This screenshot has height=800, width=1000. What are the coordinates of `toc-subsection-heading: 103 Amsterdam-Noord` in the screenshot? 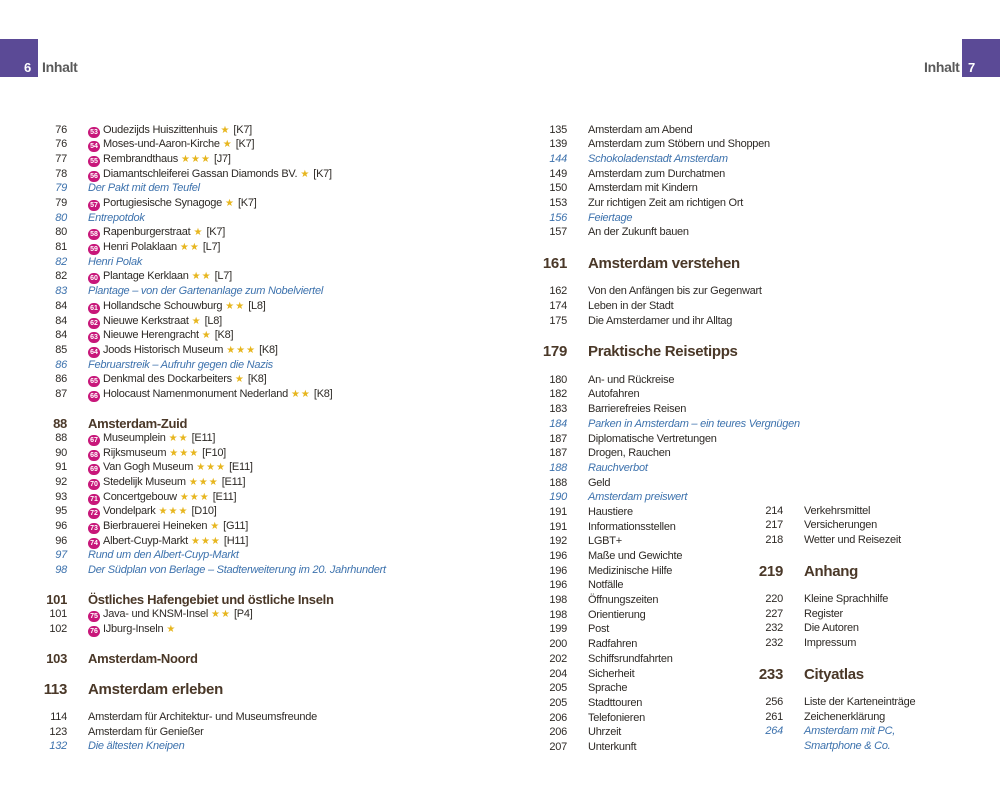 It's located at (260, 658).